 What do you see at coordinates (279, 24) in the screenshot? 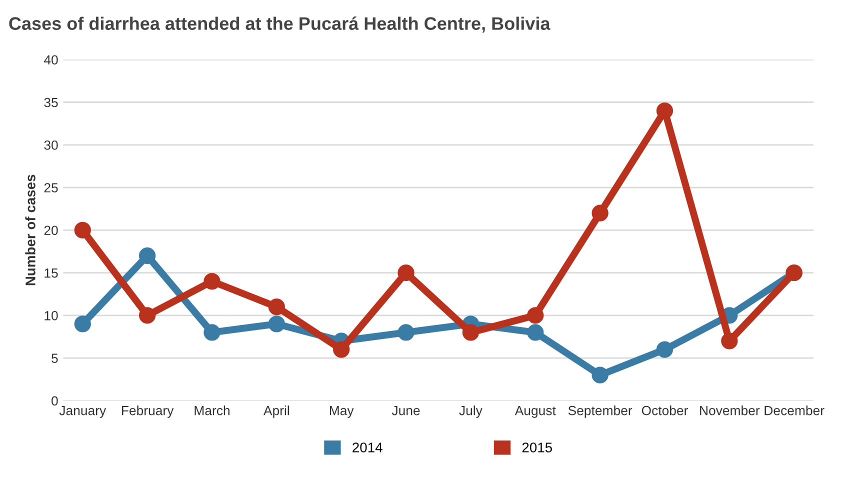
I see `chart-title: Cases of diarrhea attended at the Pucará Health Centre, Bolivia` at bounding box center [279, 24].